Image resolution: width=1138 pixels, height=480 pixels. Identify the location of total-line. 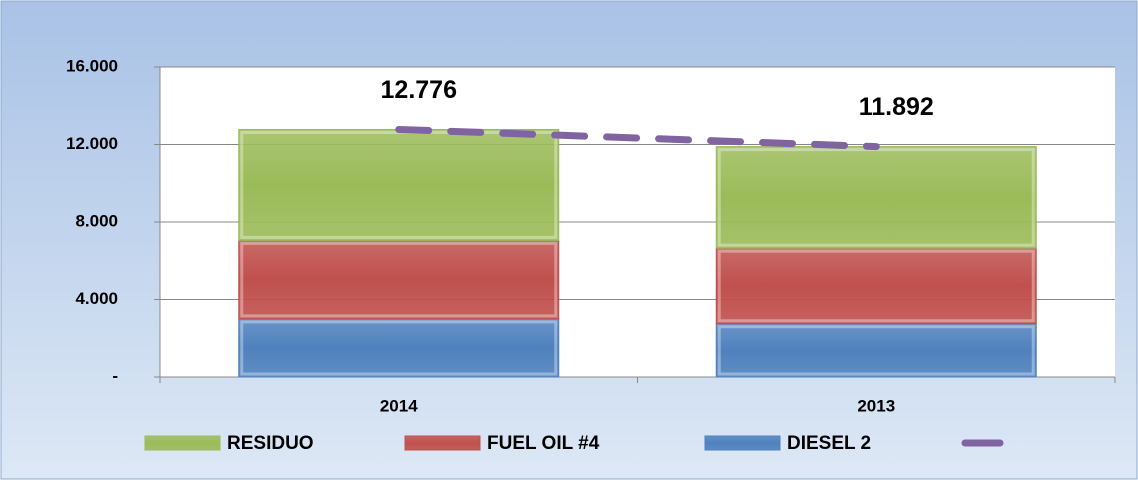
(637, 138).